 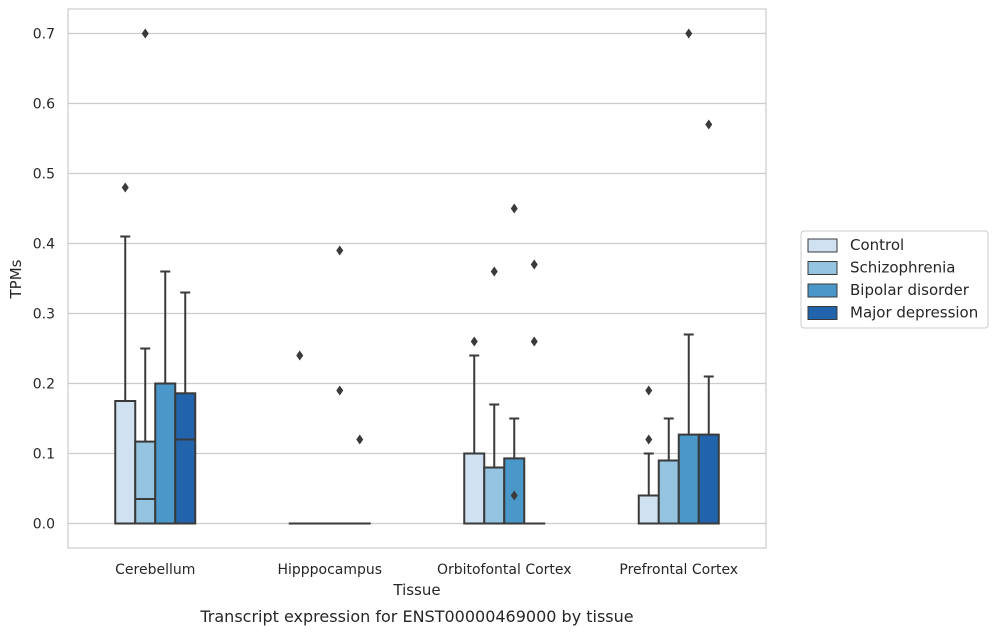 What do you see at coordinates (902, 268) in the screenshot?
I see `legend-label: Schizophrenia` at bounding box center [902, 268].